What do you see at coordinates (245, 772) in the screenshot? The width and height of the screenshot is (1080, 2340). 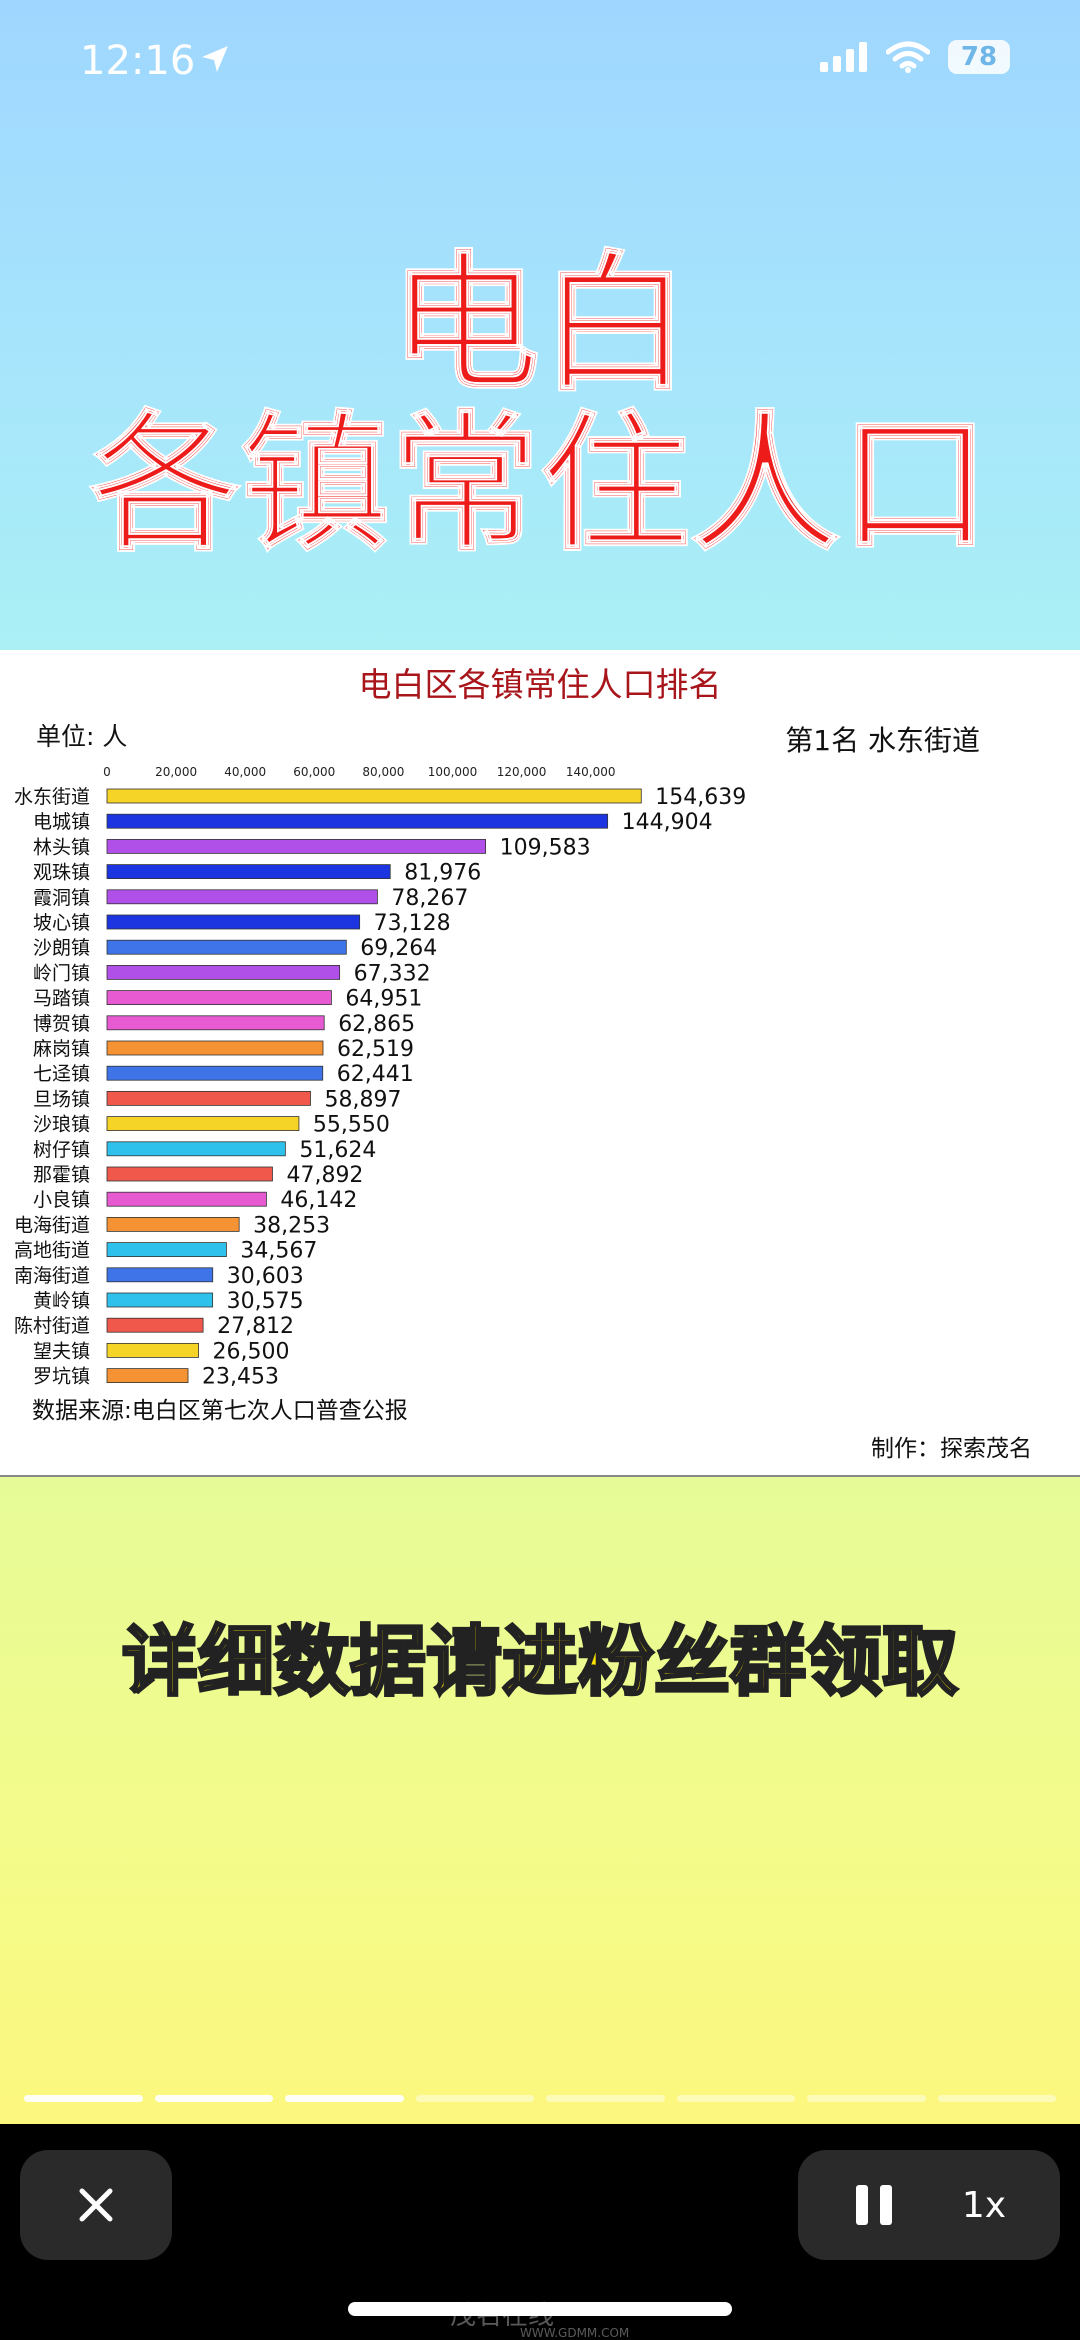 I see `x-tick-label: 40,000` at bounding box center [245, 772].